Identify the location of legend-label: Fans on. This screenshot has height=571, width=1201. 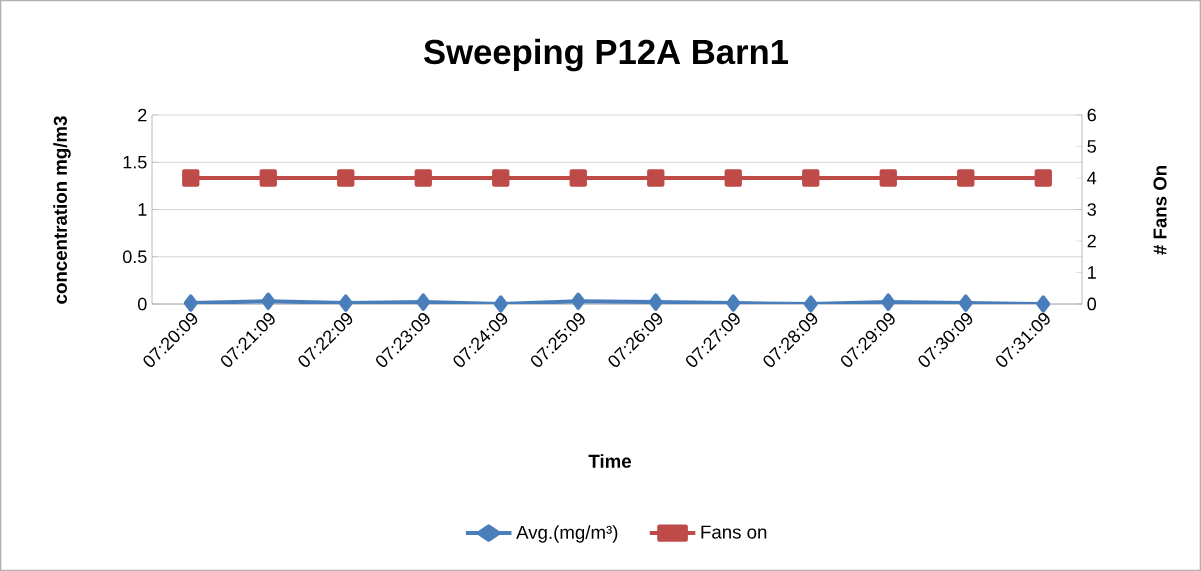
(734, 532).